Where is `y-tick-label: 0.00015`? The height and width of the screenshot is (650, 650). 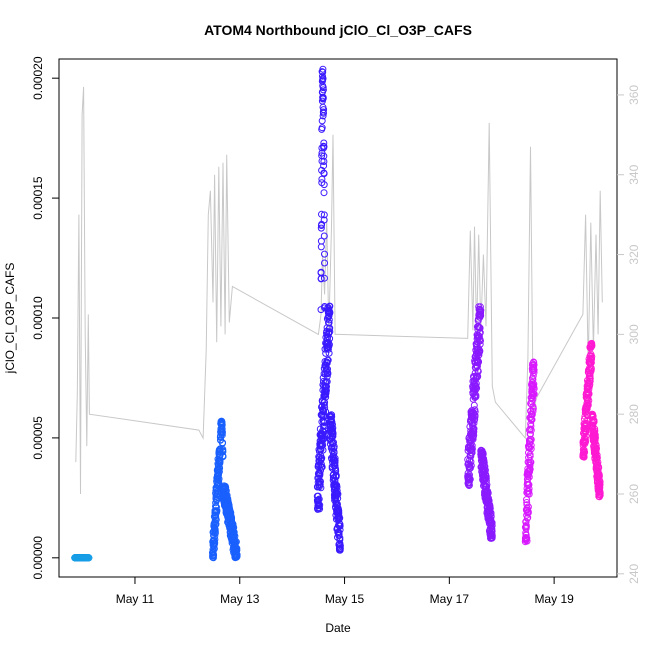 y-tick-label: 0.00015 is located at coordinates (38, 198).